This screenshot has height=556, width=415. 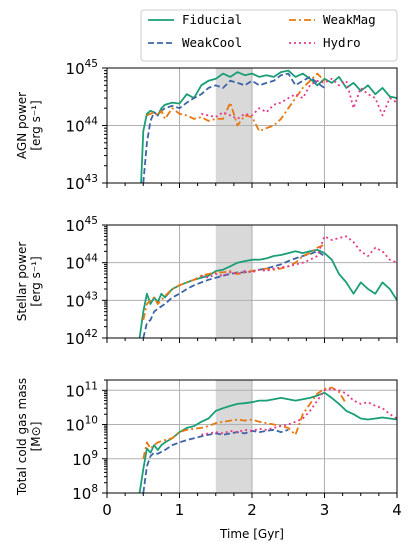 I want to click on y-tick-label-exponent: 8, so click(x=94, y=489).